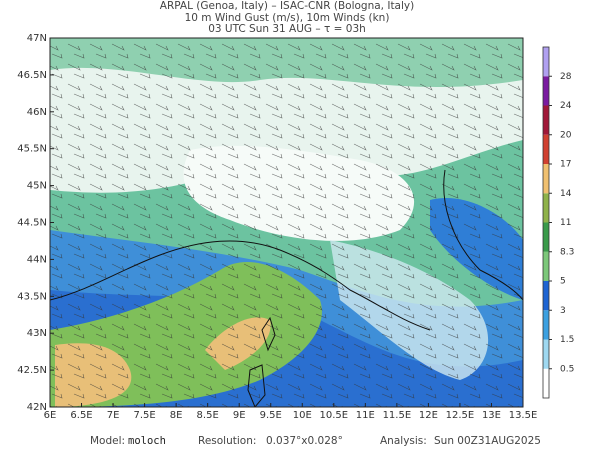 The height and width of the screenshot is (450, 600). What do you see at coordinates (107, 441) in the screenshot?
I see `footer-label: Model:` at bounding box center [107, 441].